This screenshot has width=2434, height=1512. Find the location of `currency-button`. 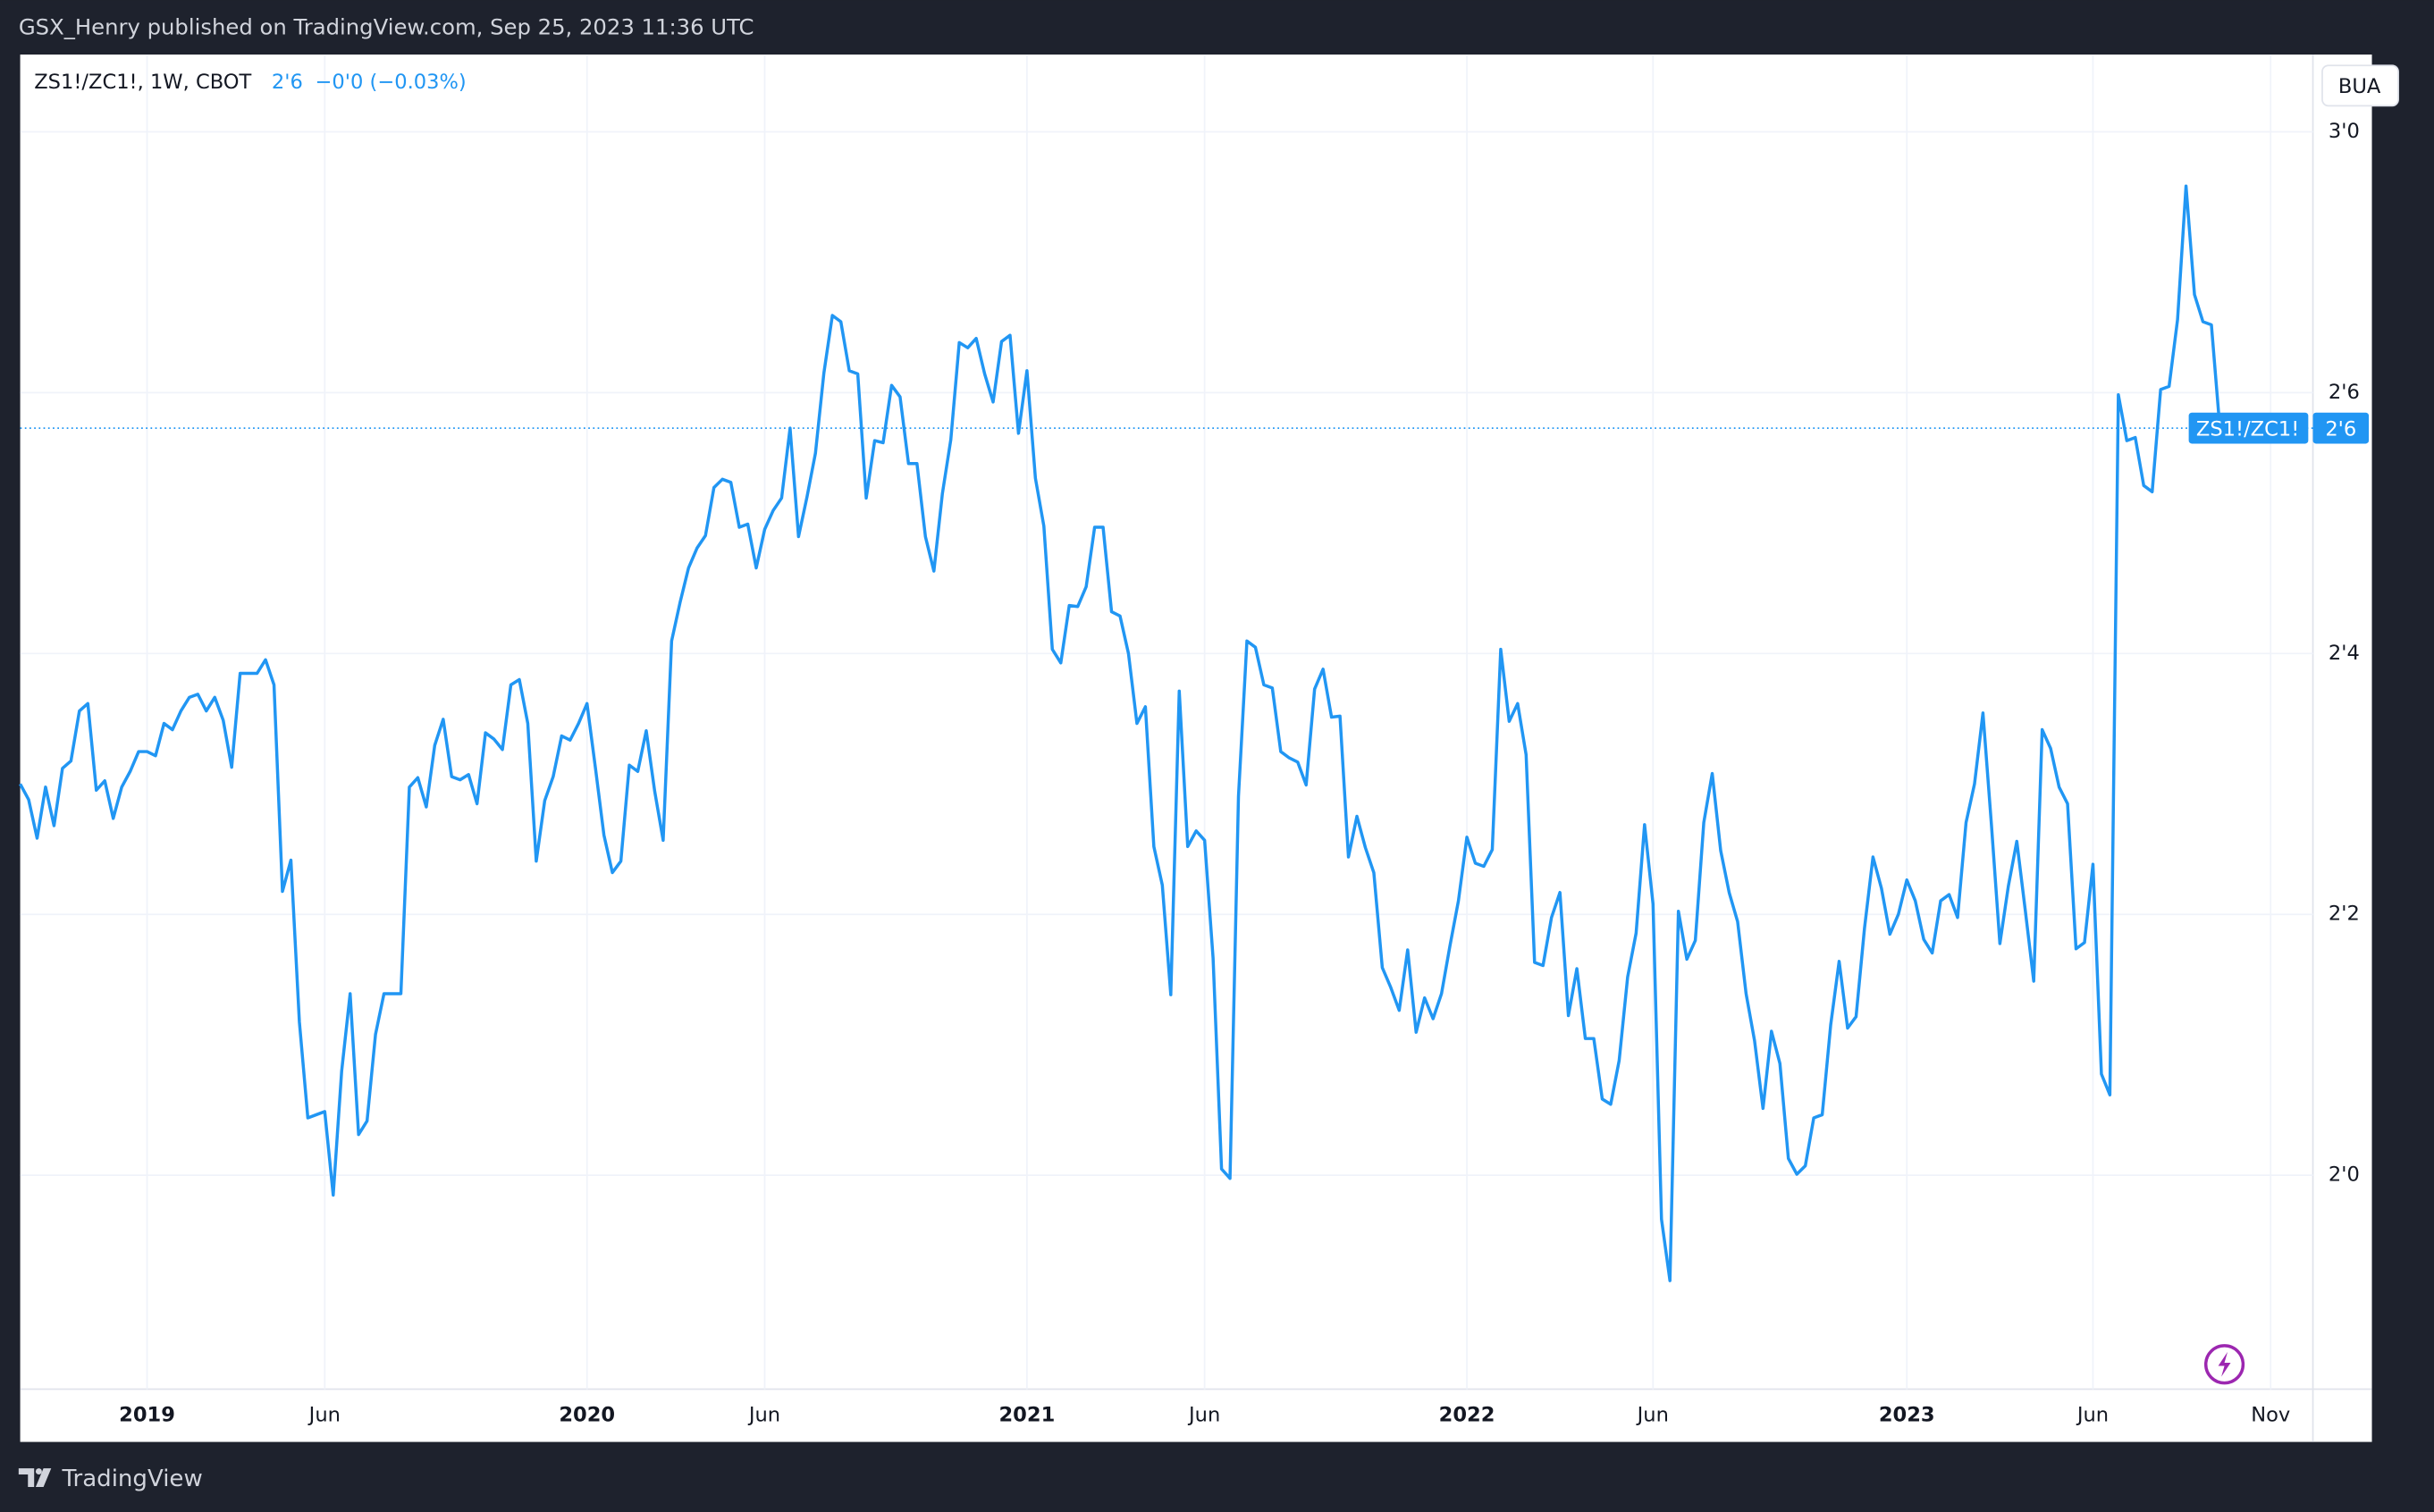

currency-button is located at coordinates (2360, 85).